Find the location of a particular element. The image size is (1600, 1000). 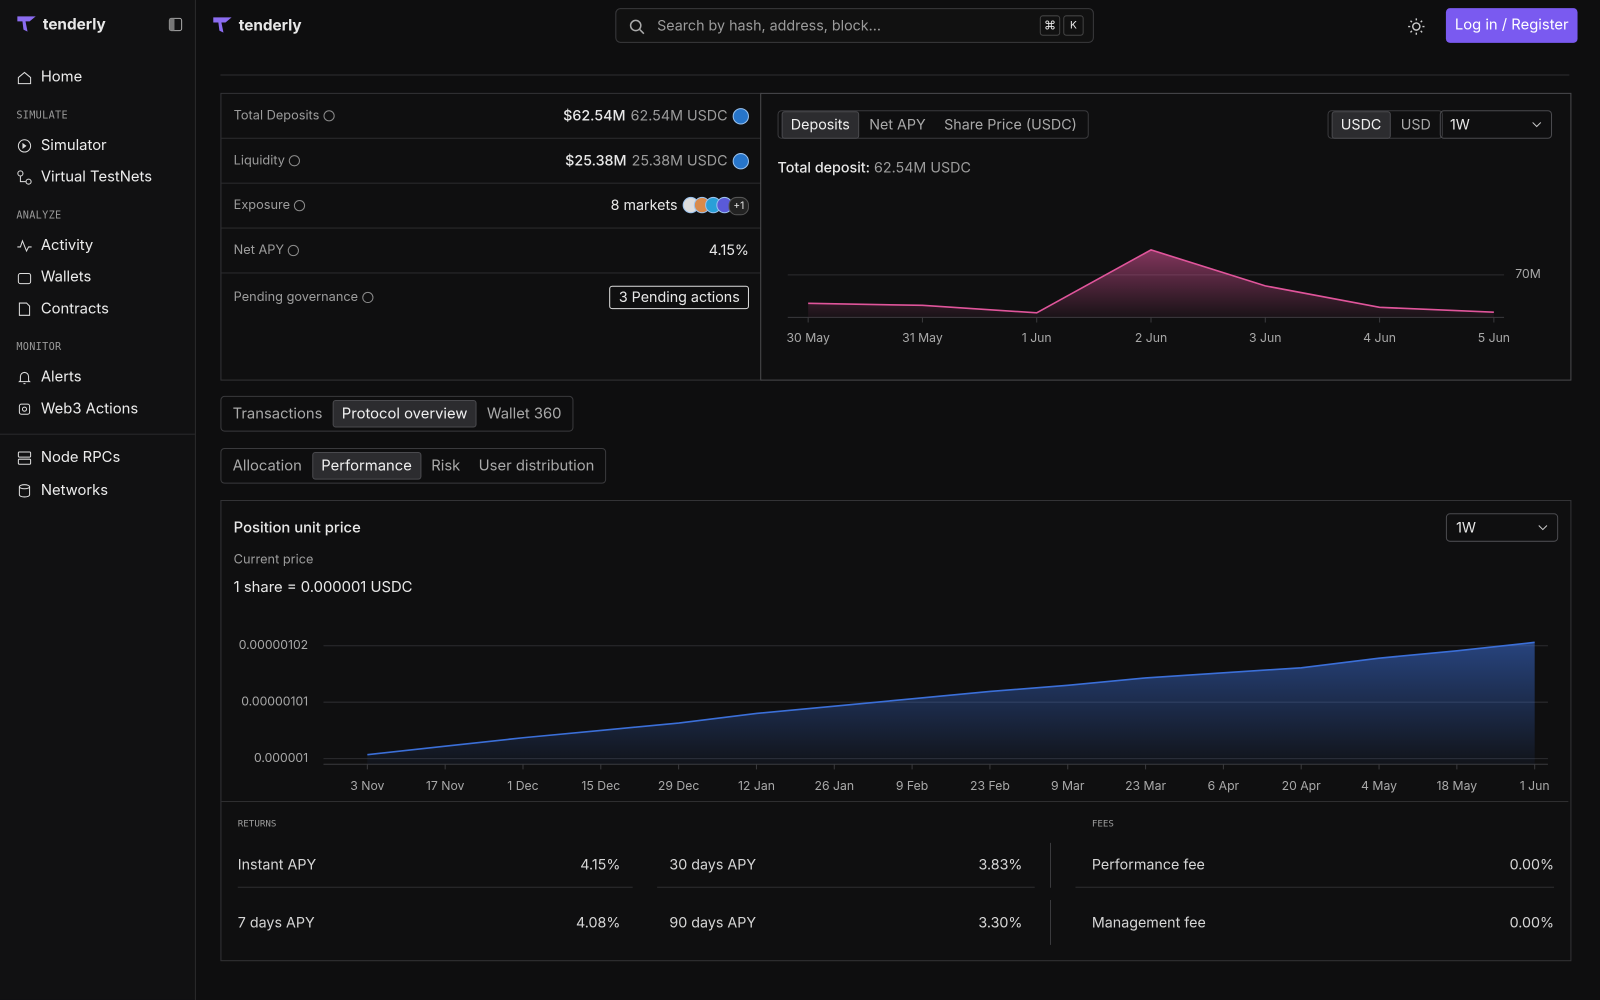

token-icon is located at coordinates (740, 115).